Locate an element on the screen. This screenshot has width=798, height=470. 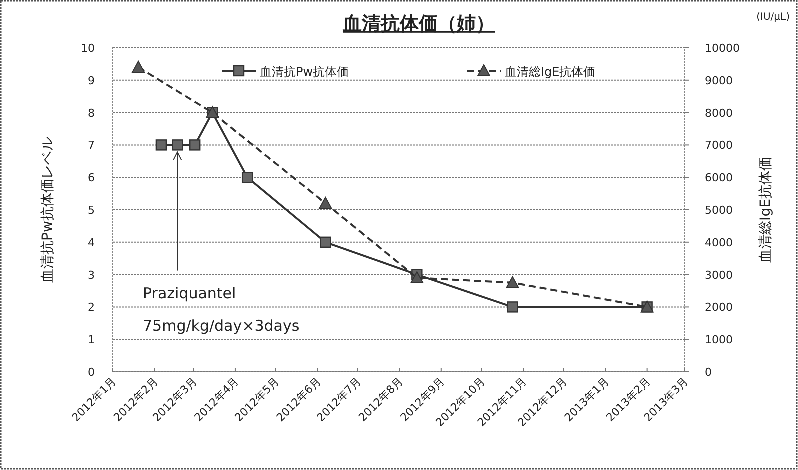
y-tick-label: 4 is located at coordinates (91, 243).